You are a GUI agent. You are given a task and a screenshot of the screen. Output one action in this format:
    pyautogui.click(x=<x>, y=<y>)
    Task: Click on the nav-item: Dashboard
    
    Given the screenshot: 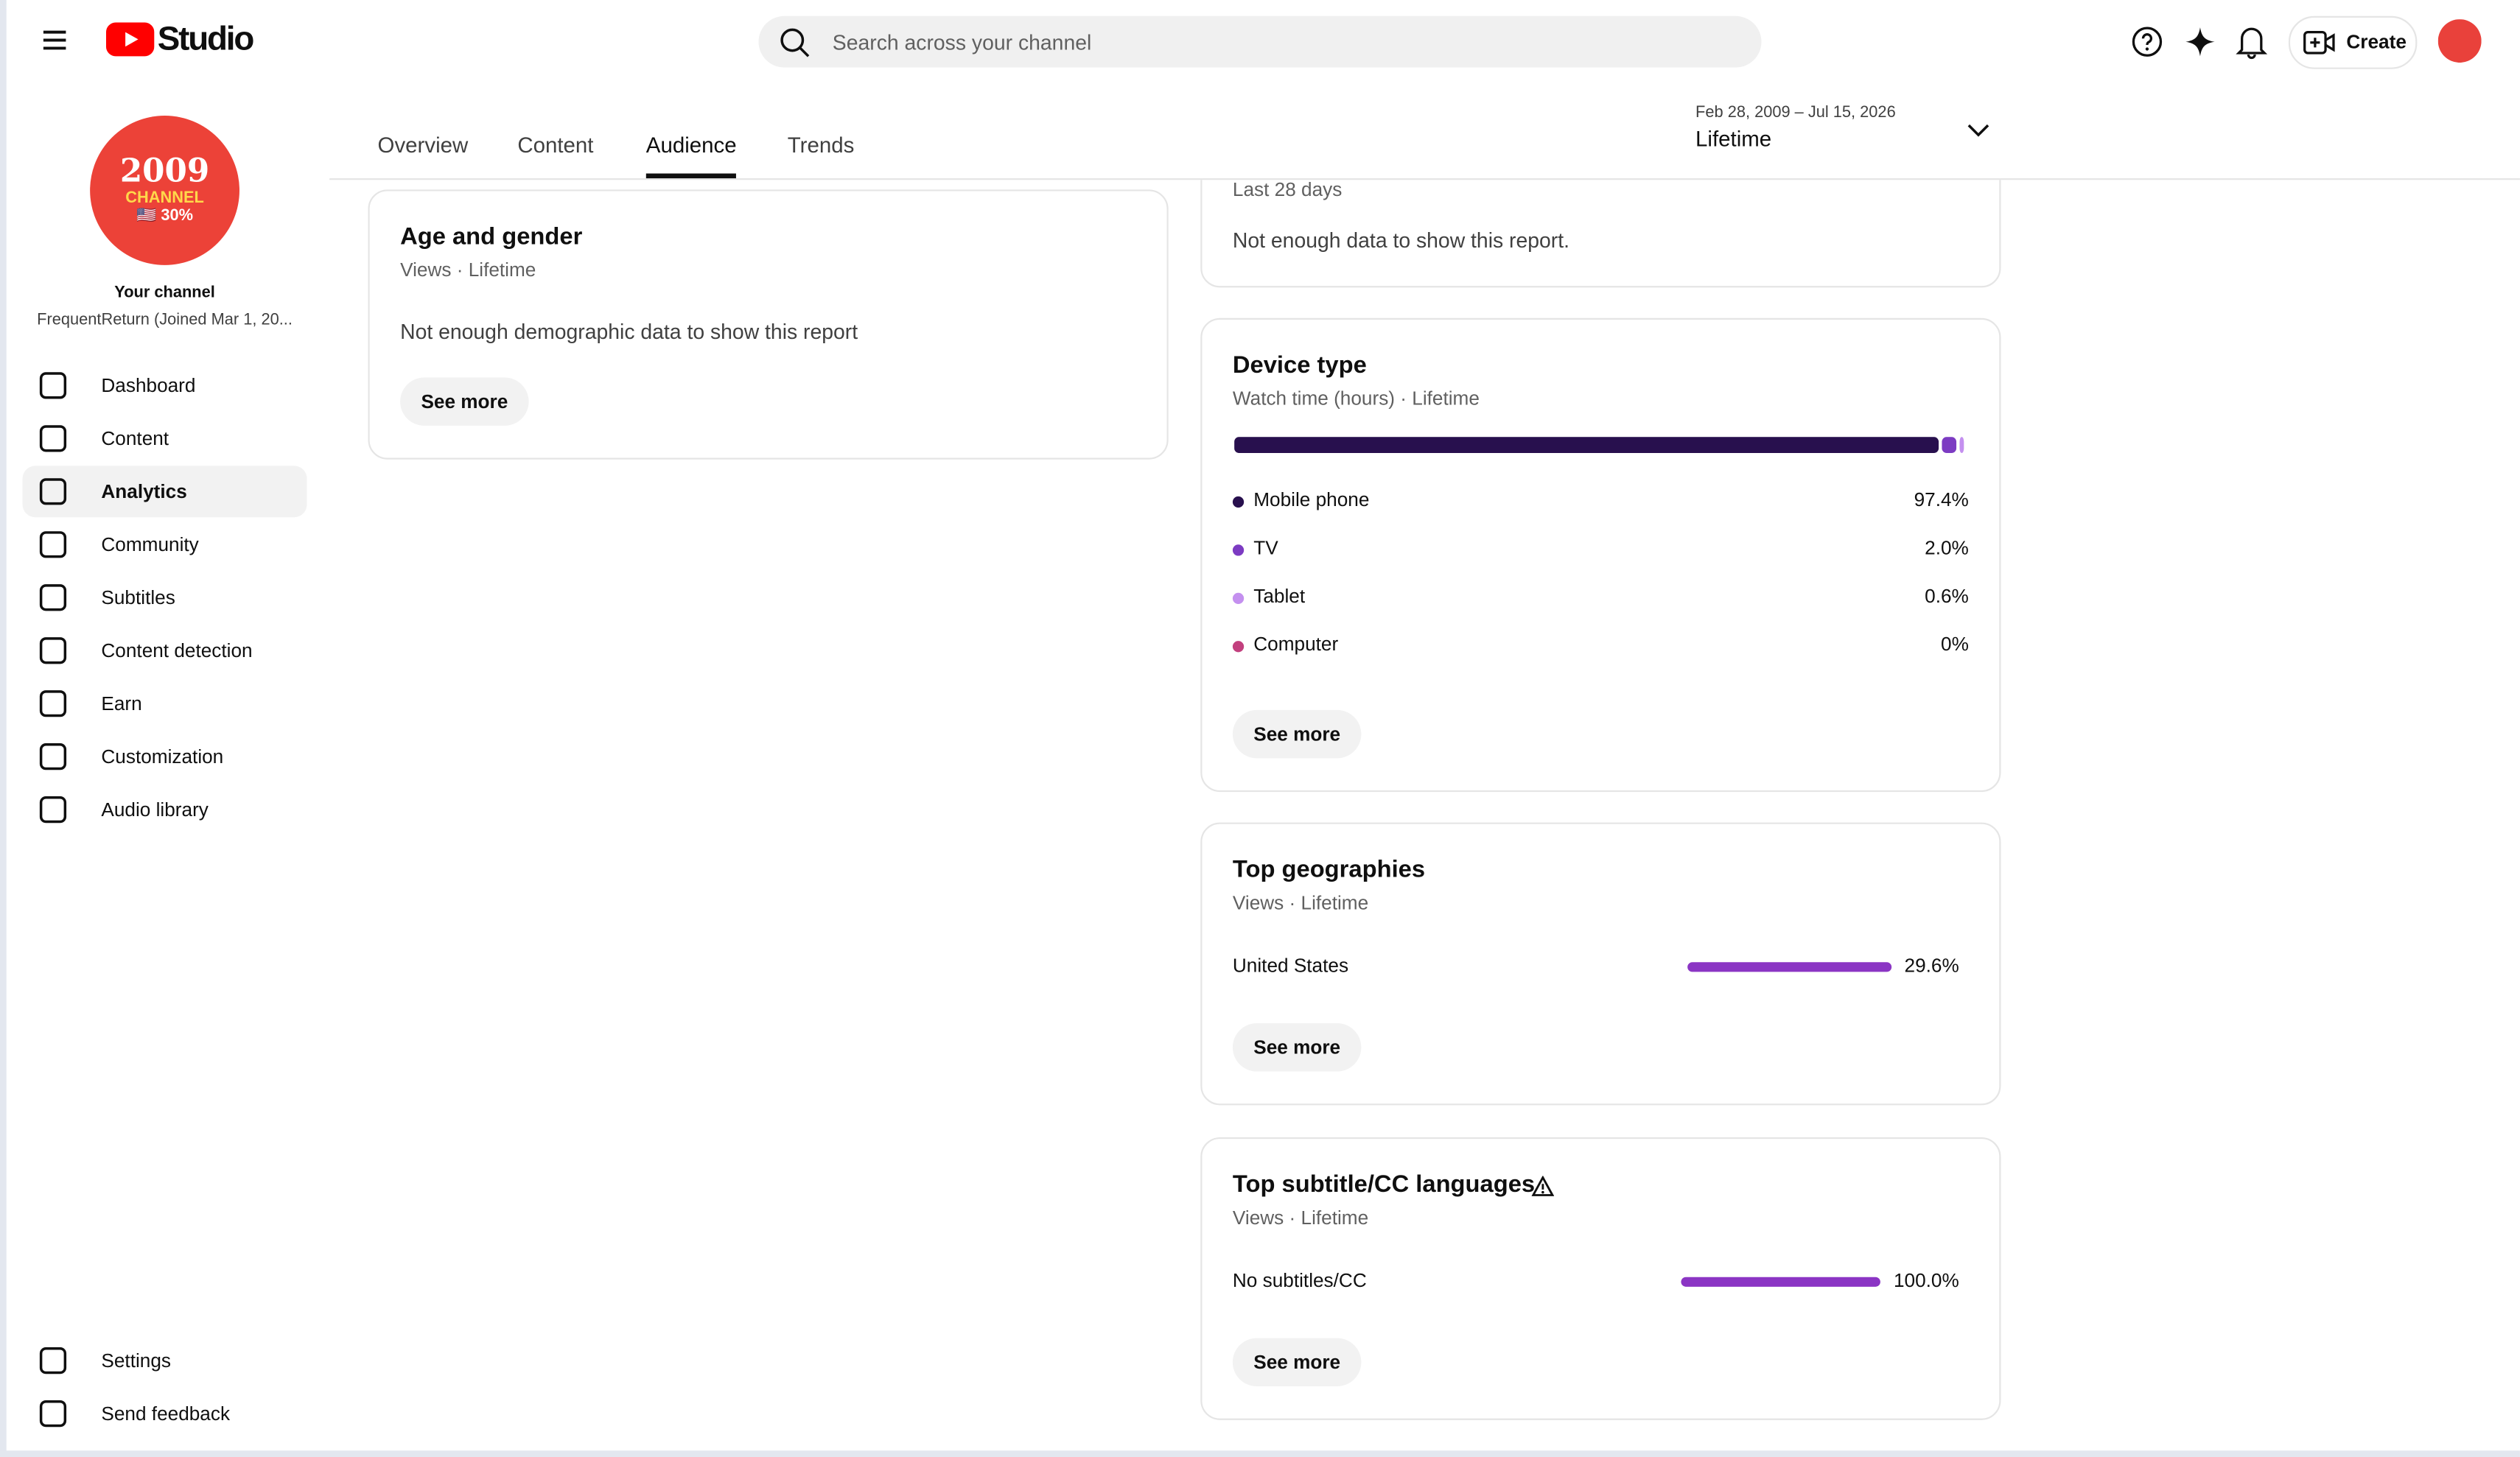 What is the action you would take?
    pyautogui.click(x=165, y=385)
    